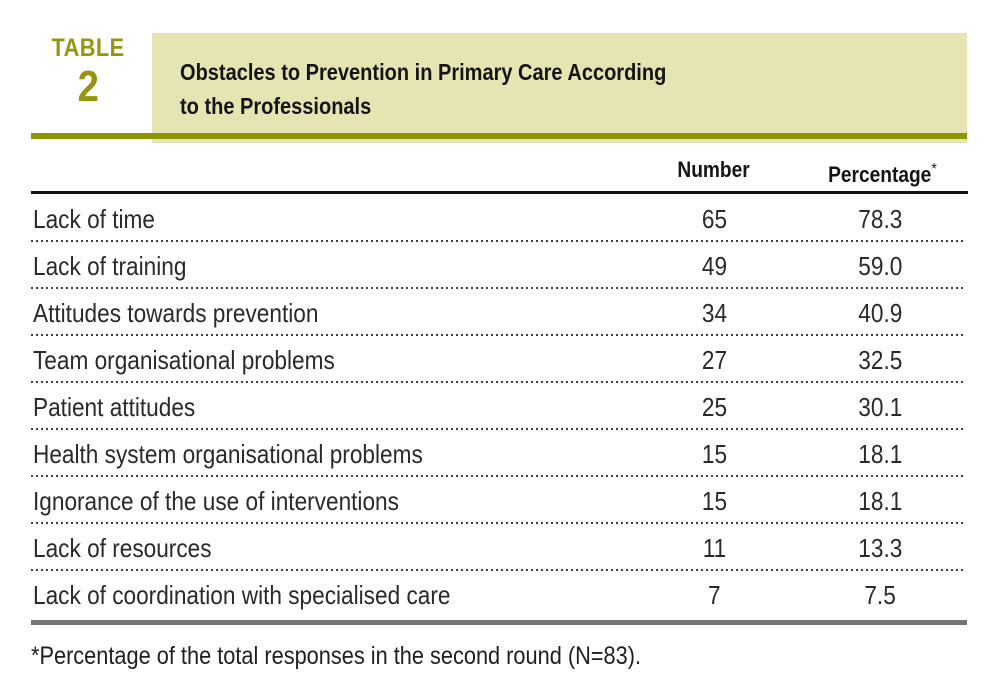 The image size is (1001, 691). I want to click on row-number-value: 49, so click(714, 265).